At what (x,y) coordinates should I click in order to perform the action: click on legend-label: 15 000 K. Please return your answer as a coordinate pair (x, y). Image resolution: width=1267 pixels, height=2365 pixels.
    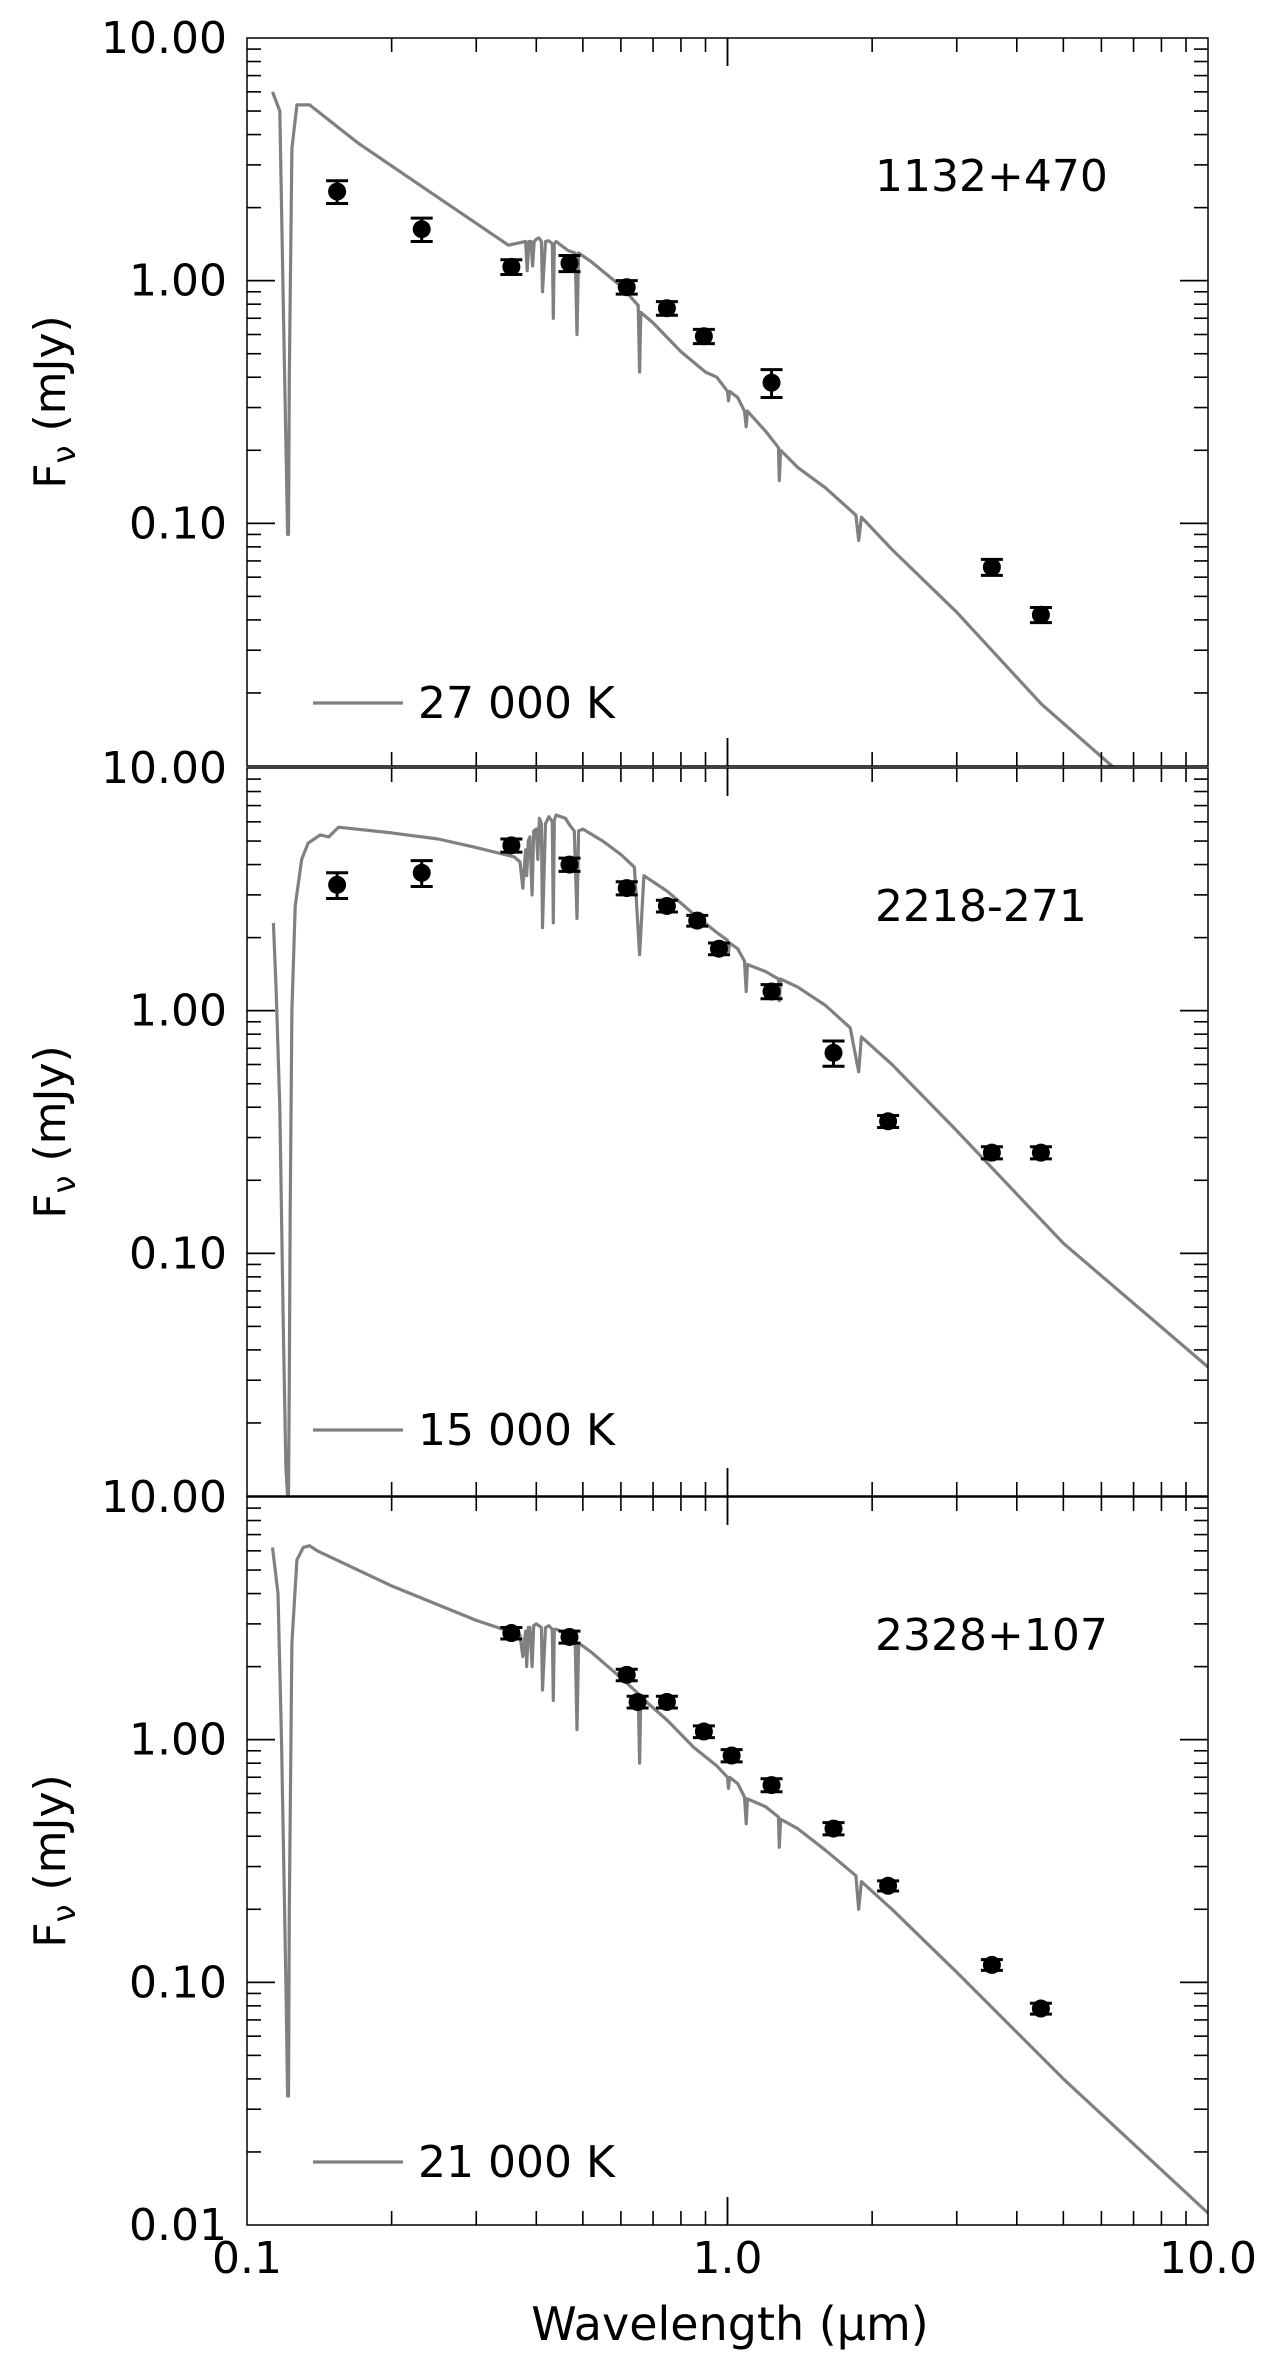
    Looking at the image, I should click on (517, 1430).